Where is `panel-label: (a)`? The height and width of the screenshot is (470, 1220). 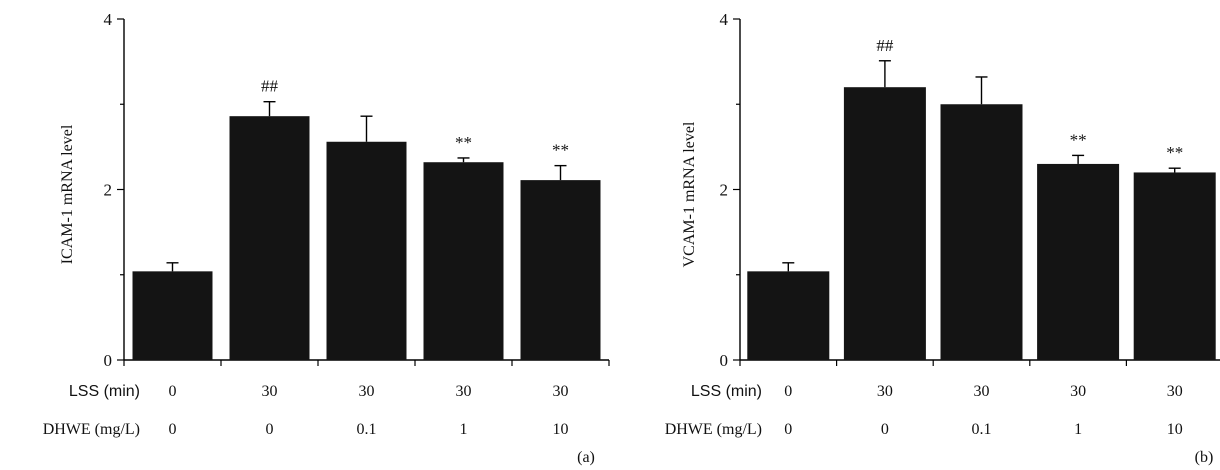
panel-label: (a) is located at coordinates (586, 457).